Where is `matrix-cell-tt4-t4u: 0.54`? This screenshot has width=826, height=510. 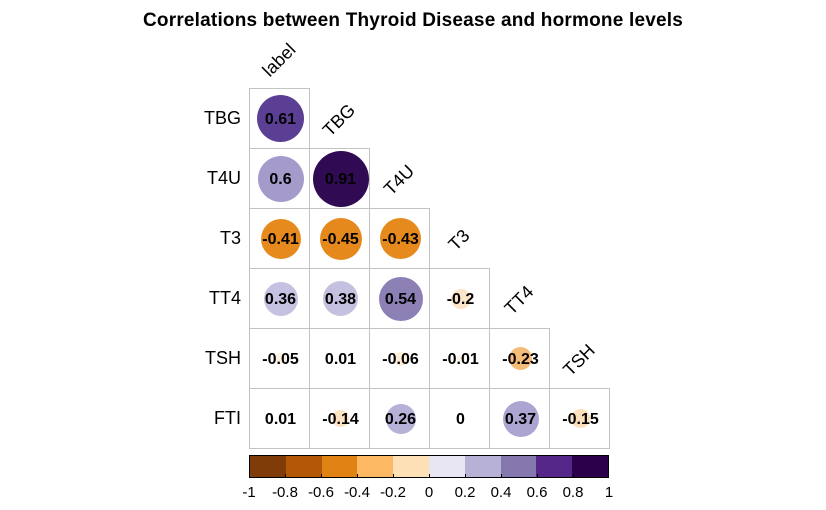
matrix-cell-tt4-t4u: 0.54 is located at coordinates (399, 298).